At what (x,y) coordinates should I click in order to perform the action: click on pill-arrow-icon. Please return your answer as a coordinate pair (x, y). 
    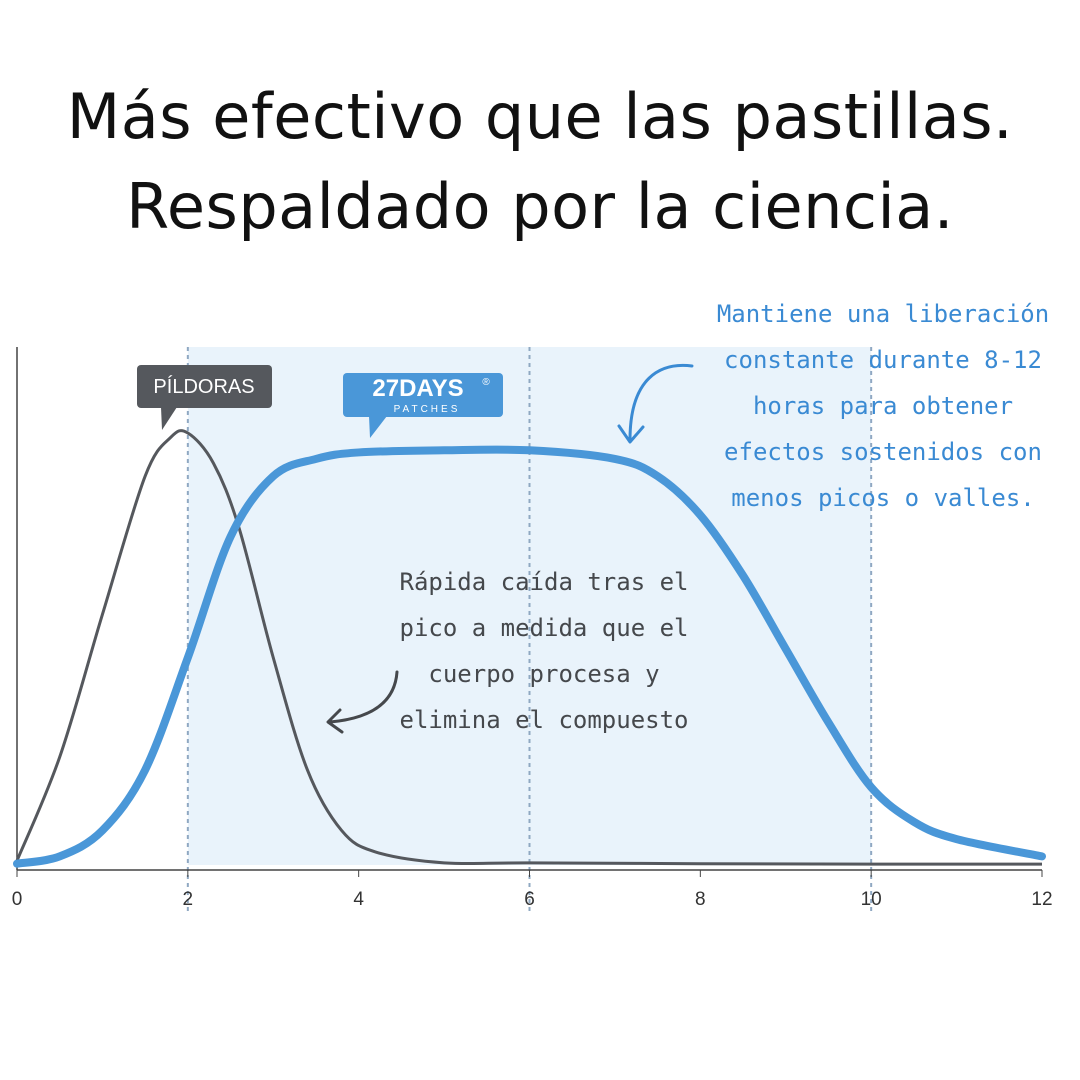
    Looking at the image, I should click on (362, 702).